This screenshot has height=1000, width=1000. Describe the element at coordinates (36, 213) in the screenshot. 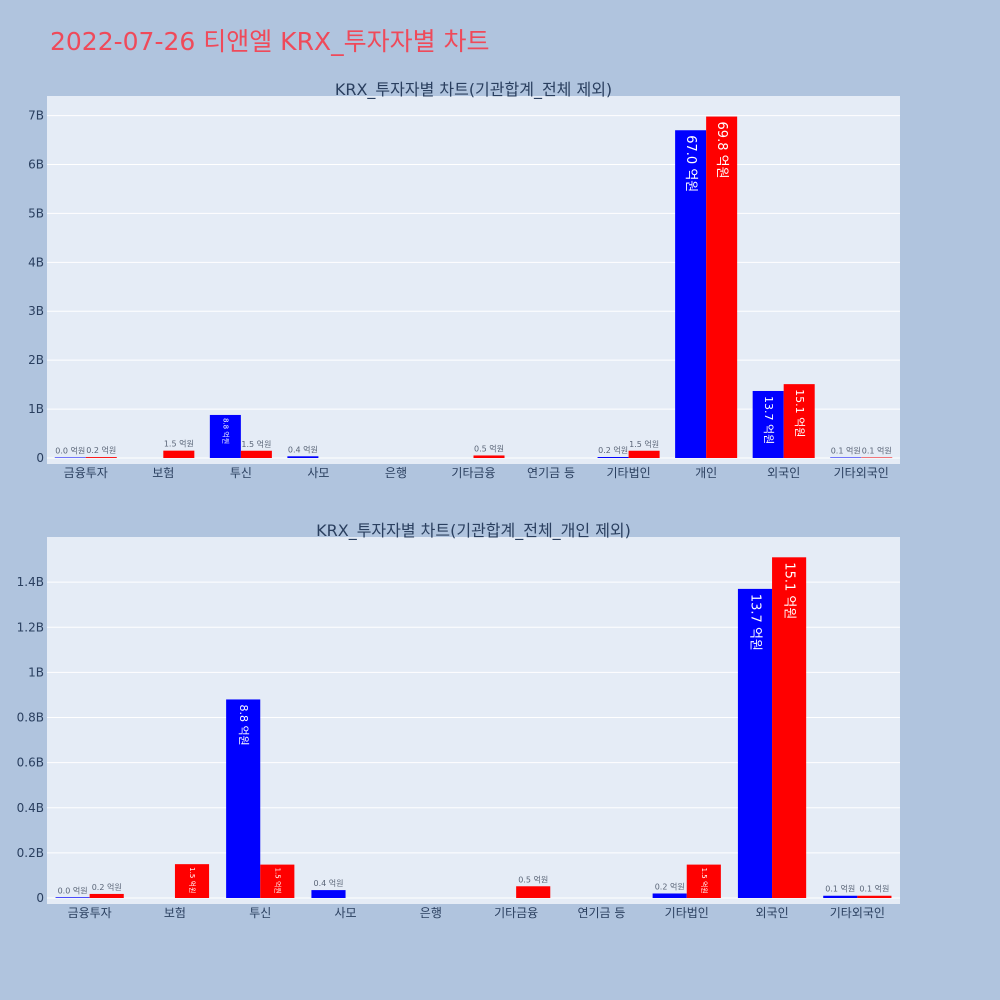

I see `y-tick-label: 5B` at that location.